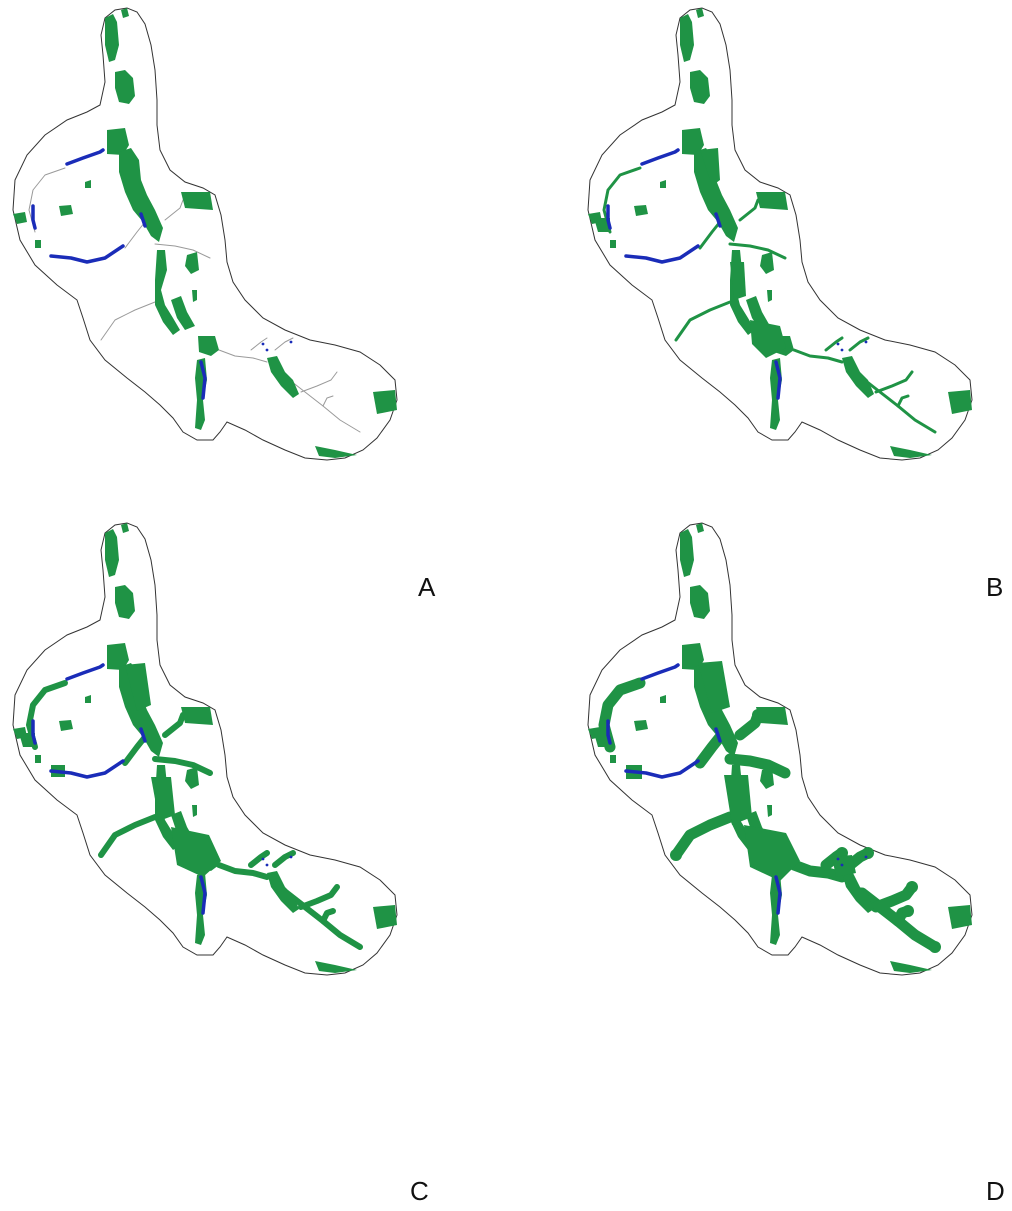  I want to click on map-c, so click(205, 749).